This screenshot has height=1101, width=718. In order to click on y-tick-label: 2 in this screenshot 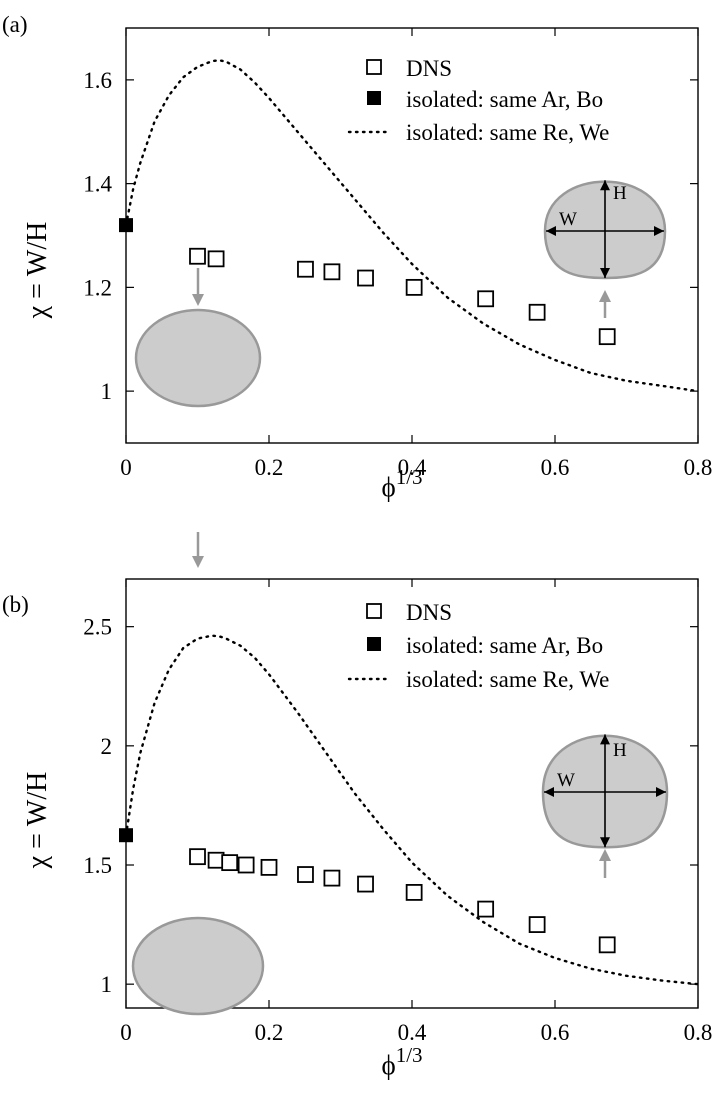, I will do `click(107, 746)`.